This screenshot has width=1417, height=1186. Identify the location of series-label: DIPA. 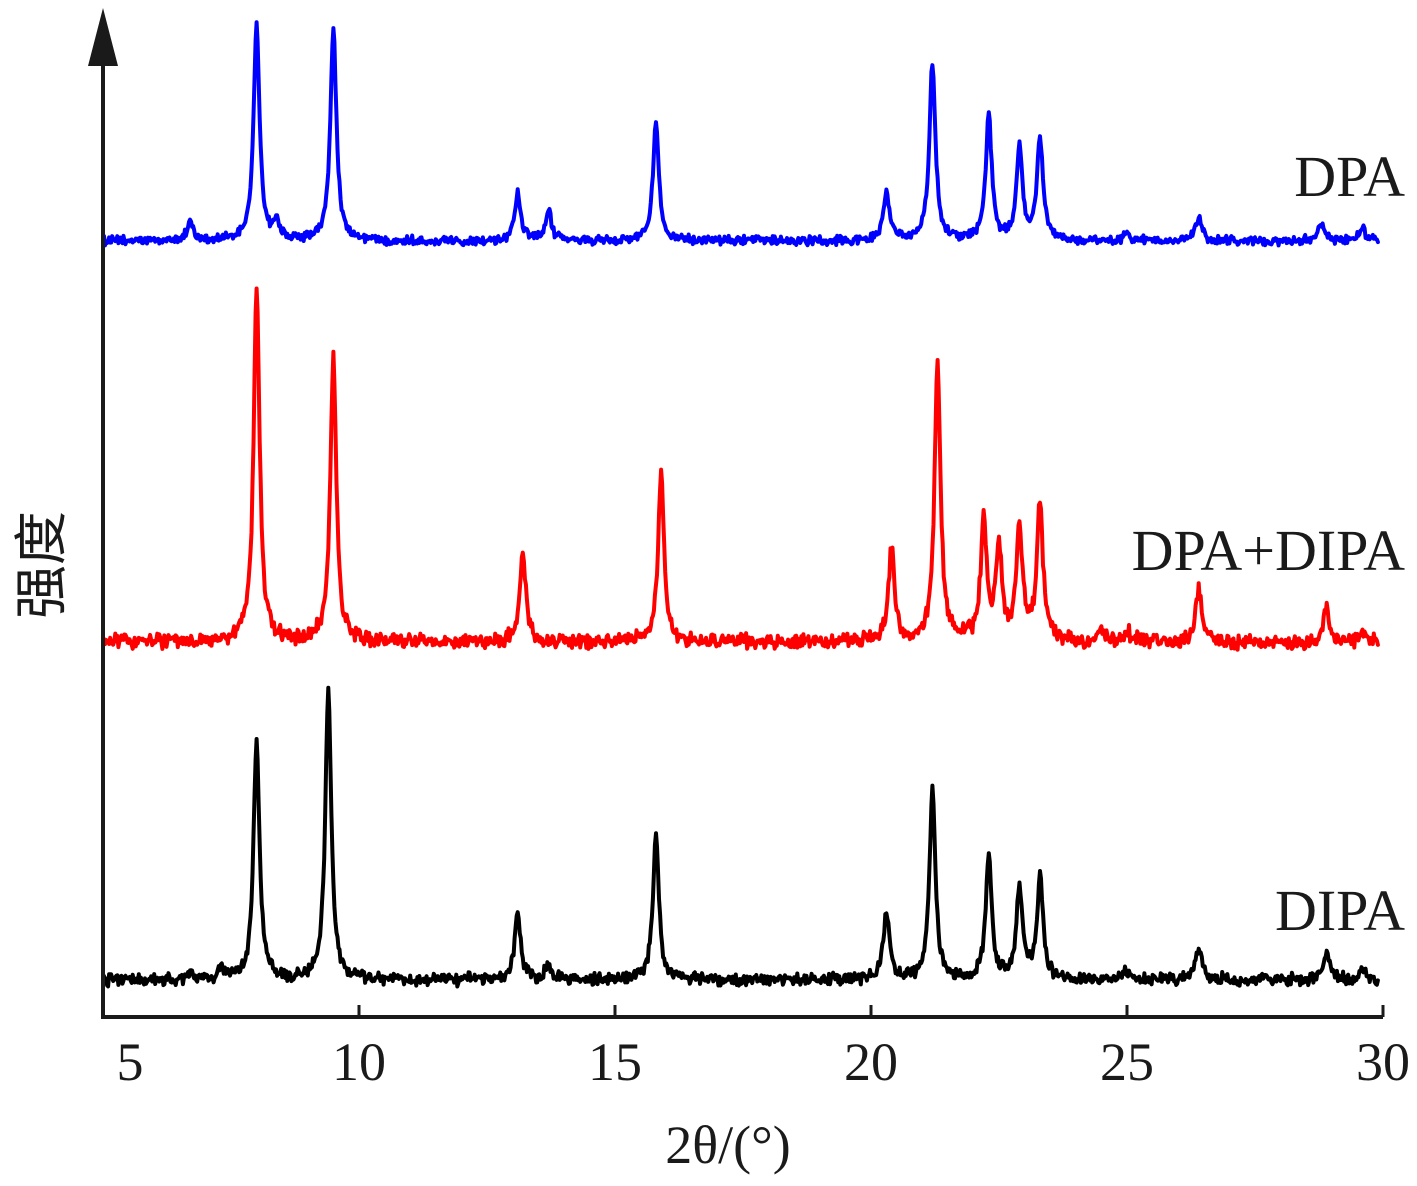
(1340, 910).